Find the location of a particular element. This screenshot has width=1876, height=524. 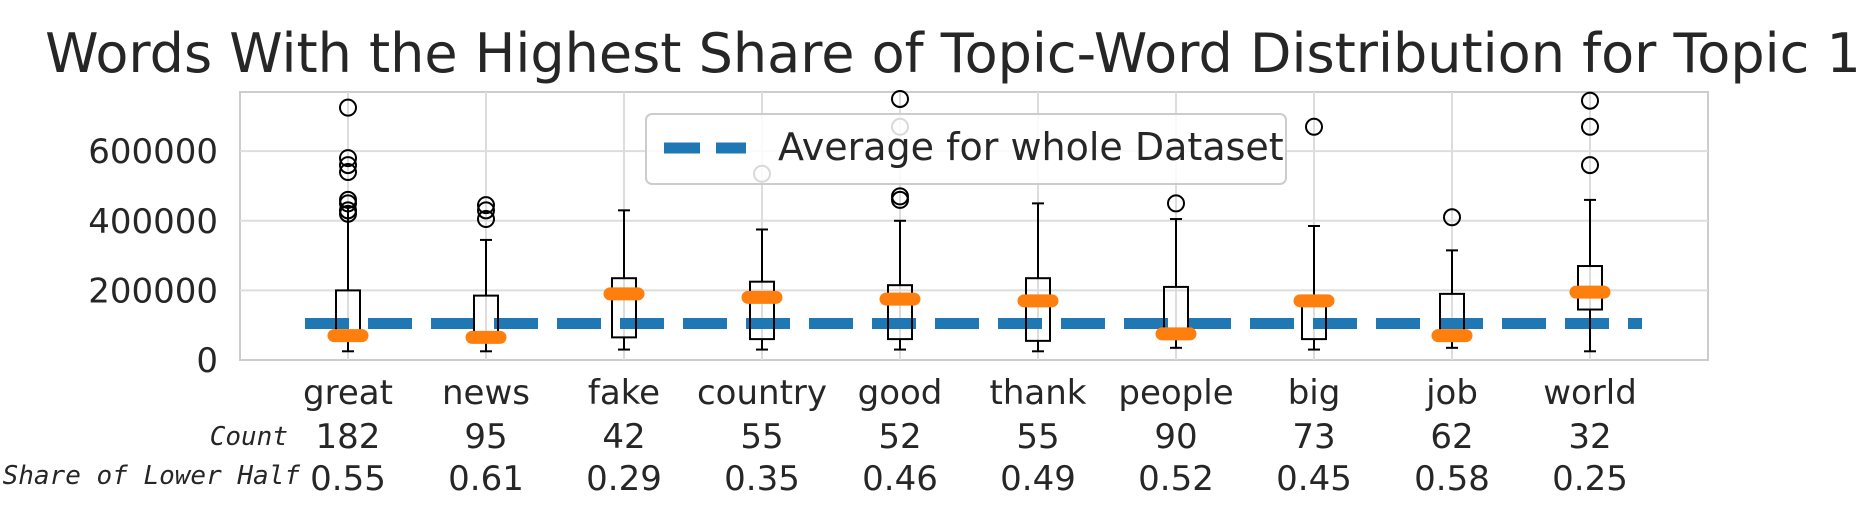

legend-label: Average for whole Dataset is located at coordinates (1031, 147).